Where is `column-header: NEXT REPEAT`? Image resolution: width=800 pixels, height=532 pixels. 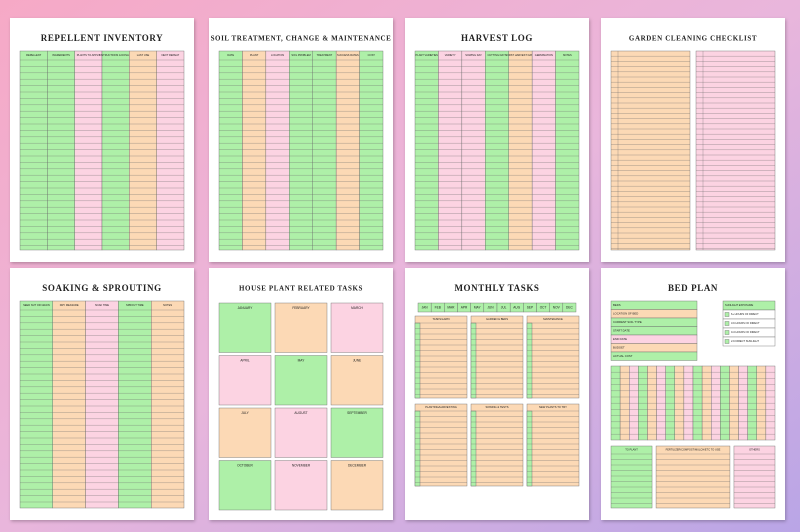 column-header: NEXT REPEAT is located at coordinates (170, 55).